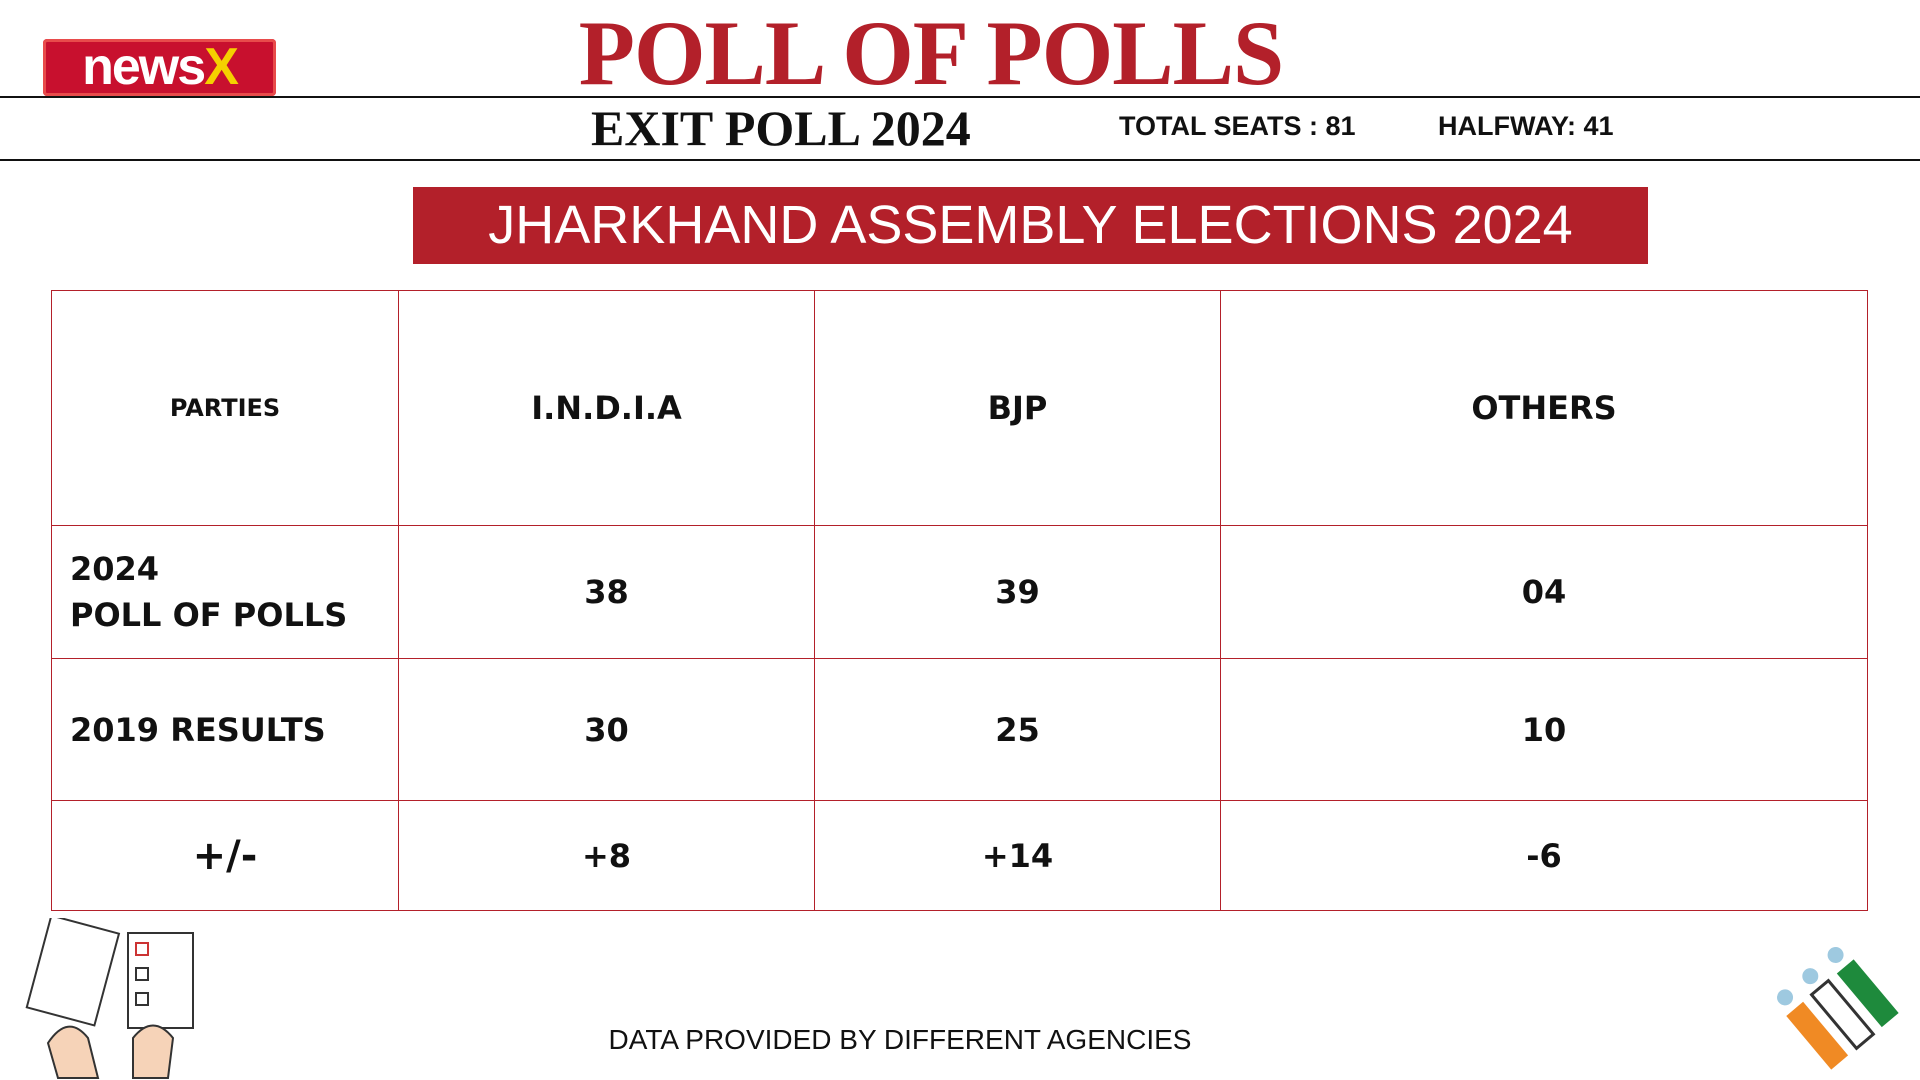 The image size is (1920, 1080). I want to click on header-text: I.N.D.I.A, so click(606, 408).